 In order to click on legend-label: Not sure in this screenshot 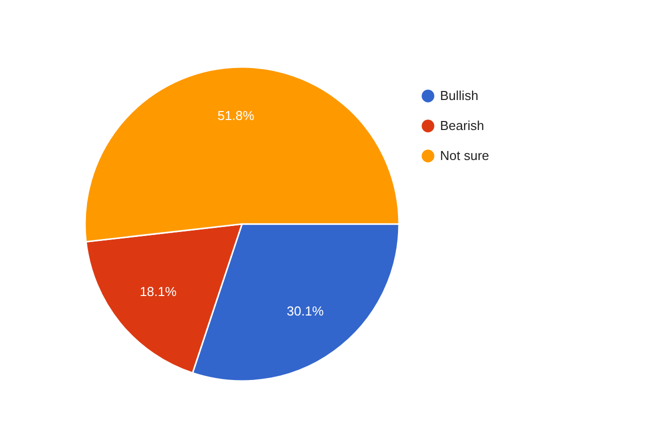, I will do `click(465, 155)`.